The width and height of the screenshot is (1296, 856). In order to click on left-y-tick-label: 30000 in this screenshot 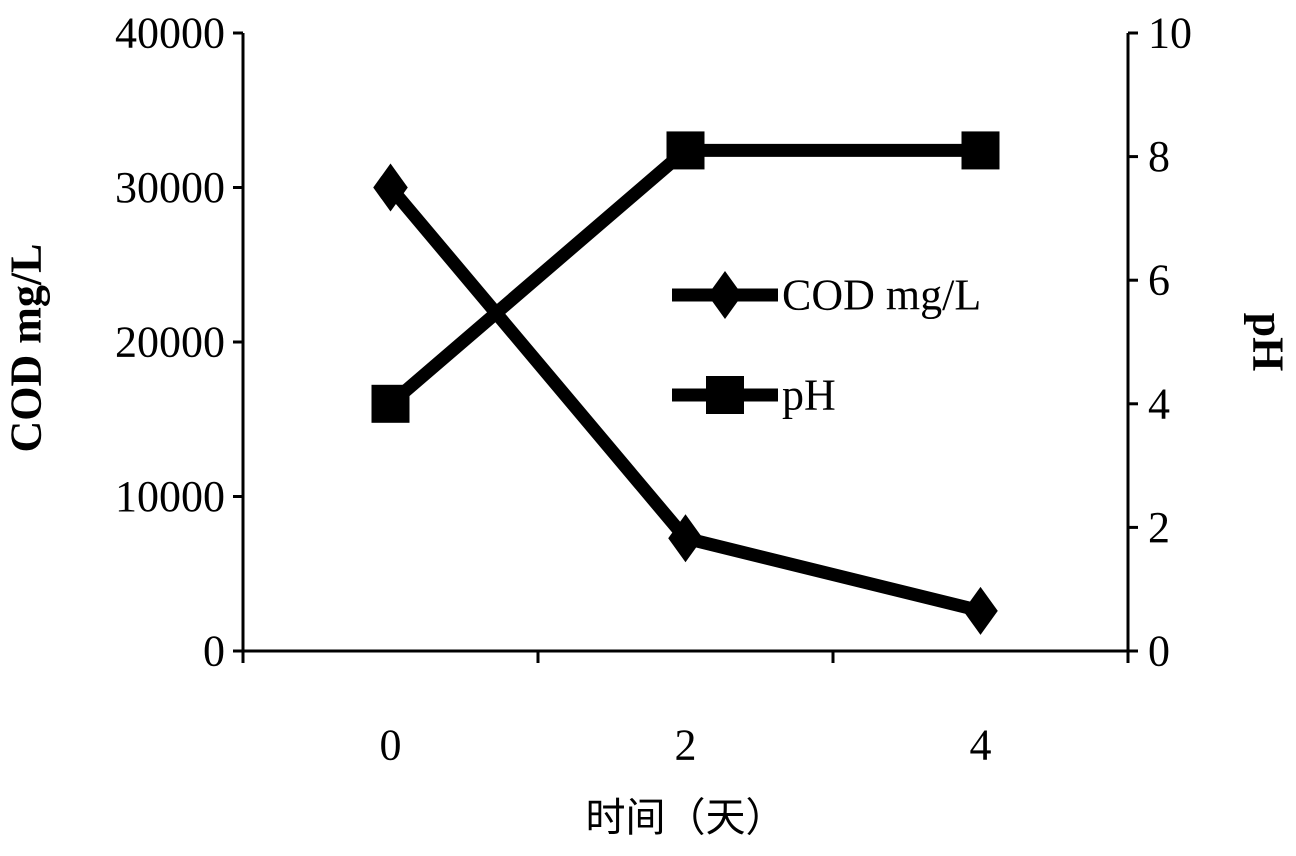, I will do `click(170, 187)`.